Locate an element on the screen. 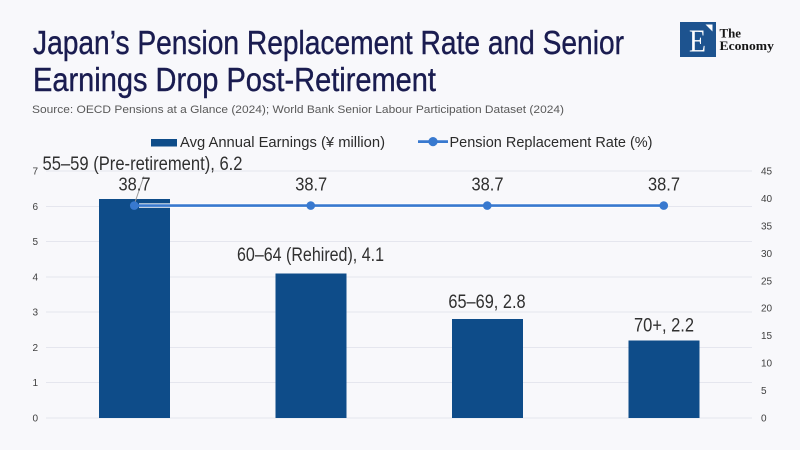 Image resolution: width=800 pixels, height=450 pixels. svg-text: 60–64 (Rehired), 4.1 is located at coordinates (310, 255).